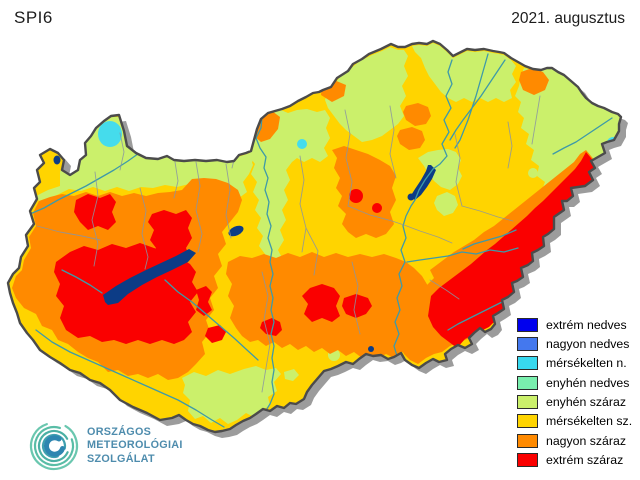  I want to click on river-sio, so click(211, 320).